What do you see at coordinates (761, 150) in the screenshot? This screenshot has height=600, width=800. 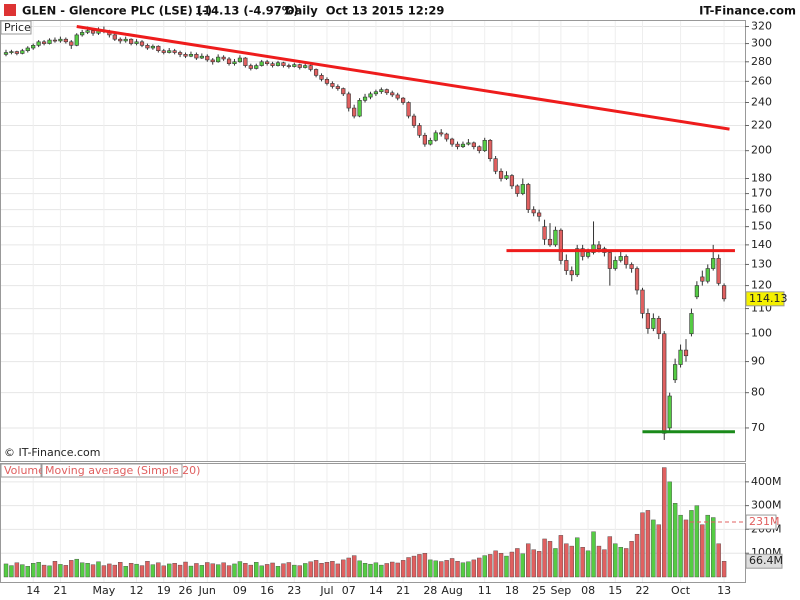 I see `y-tick-label: 200` at bounding box center [761, 150].